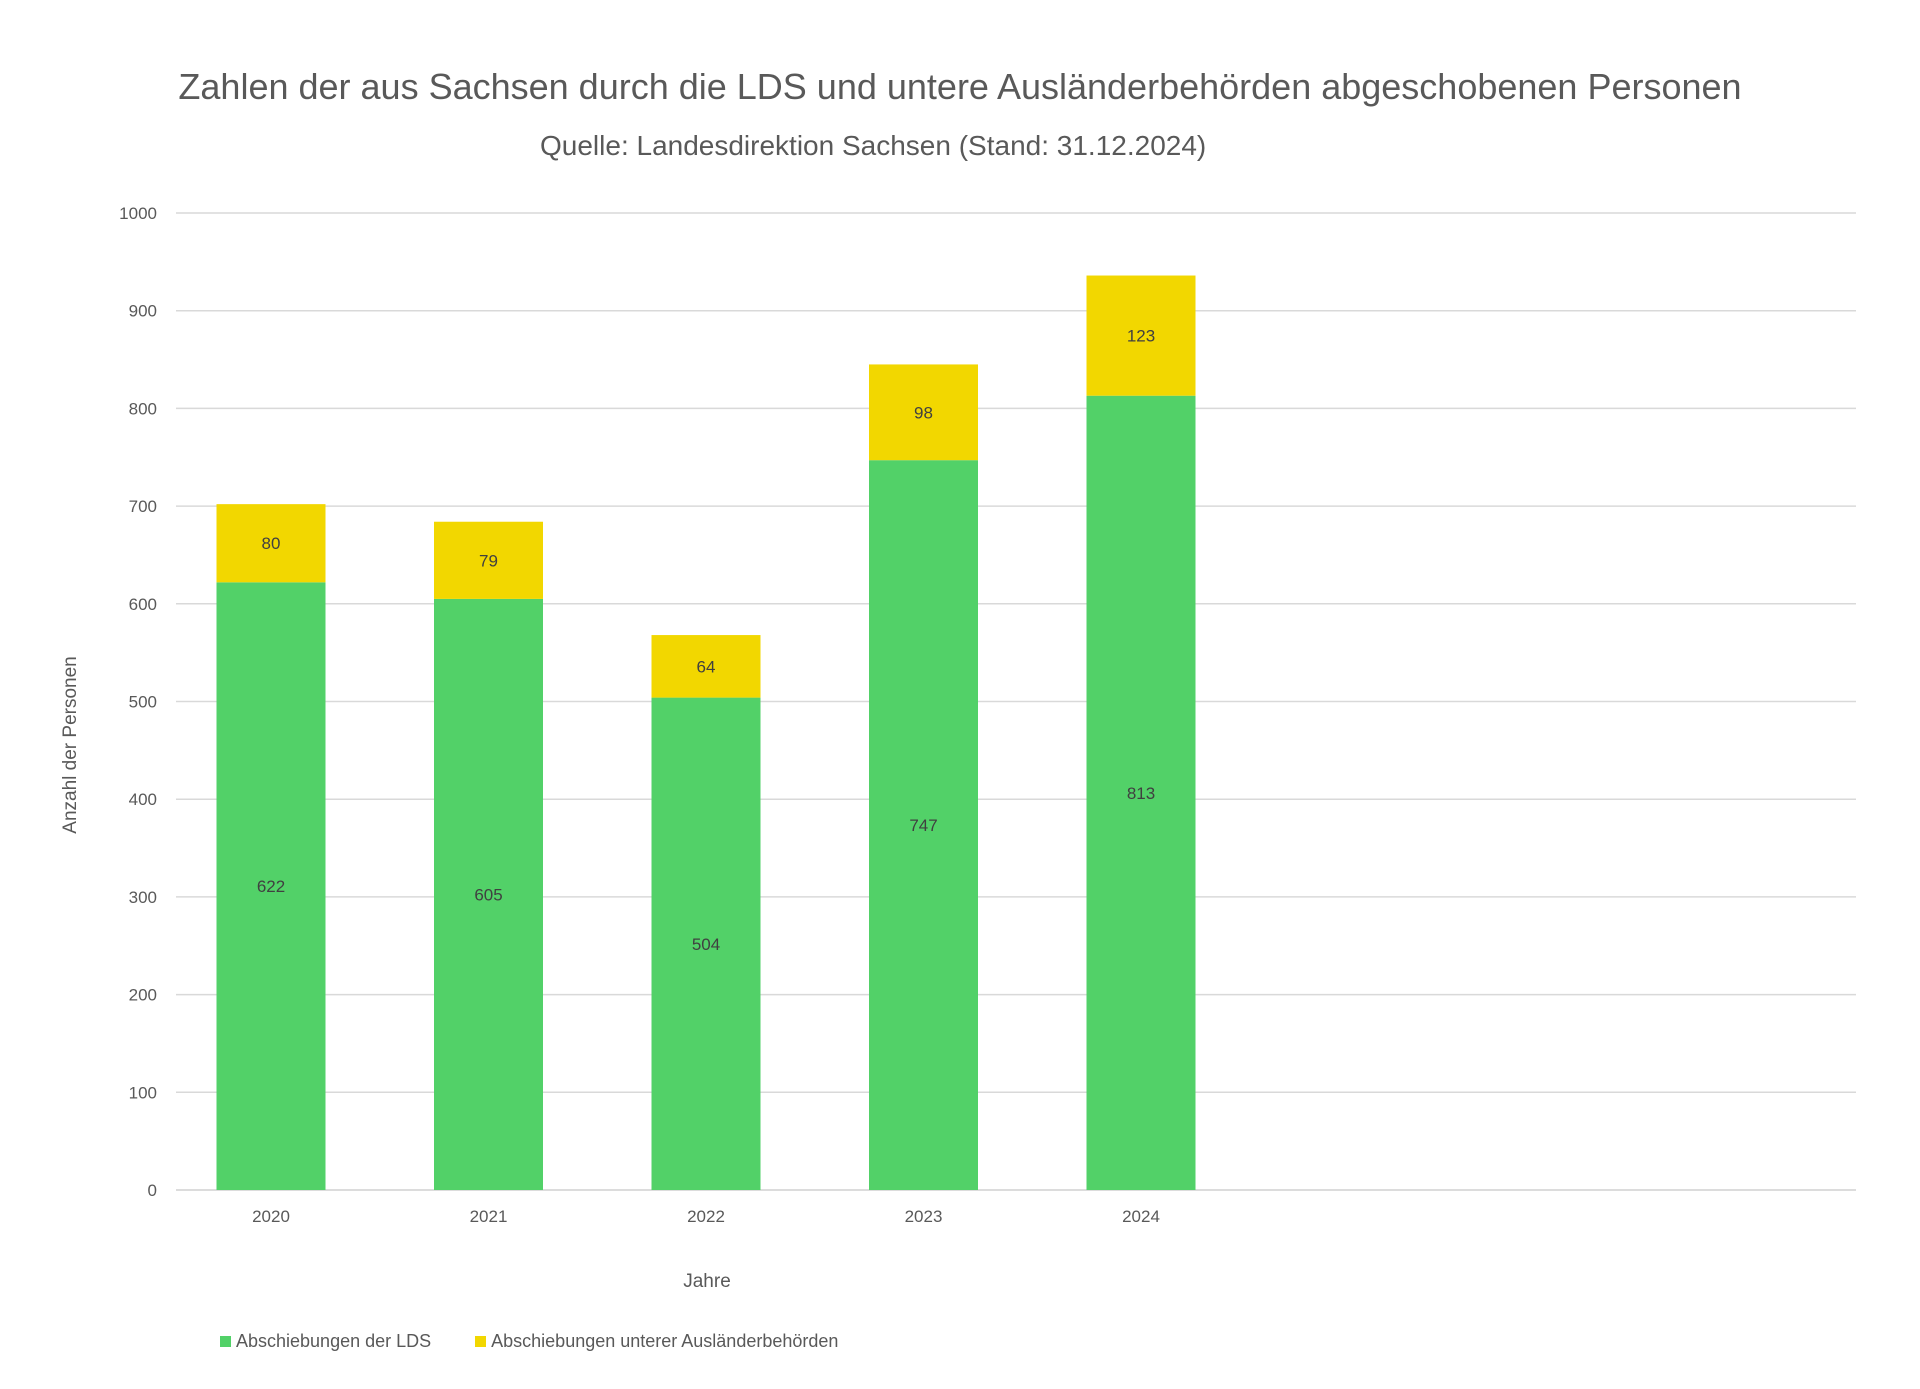 The image size is (1920, 1389). I want to click on y-tick-label: 500, so click(143, 702).